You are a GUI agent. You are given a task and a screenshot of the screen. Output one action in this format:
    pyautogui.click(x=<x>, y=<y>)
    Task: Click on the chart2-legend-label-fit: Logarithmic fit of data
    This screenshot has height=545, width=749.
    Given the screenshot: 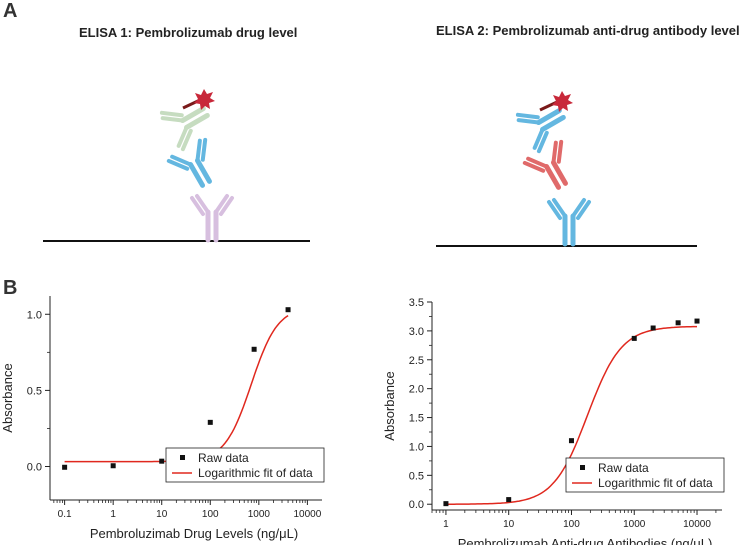 What is the action you would take?
    pyautogui.click(x=655, y=483)
    